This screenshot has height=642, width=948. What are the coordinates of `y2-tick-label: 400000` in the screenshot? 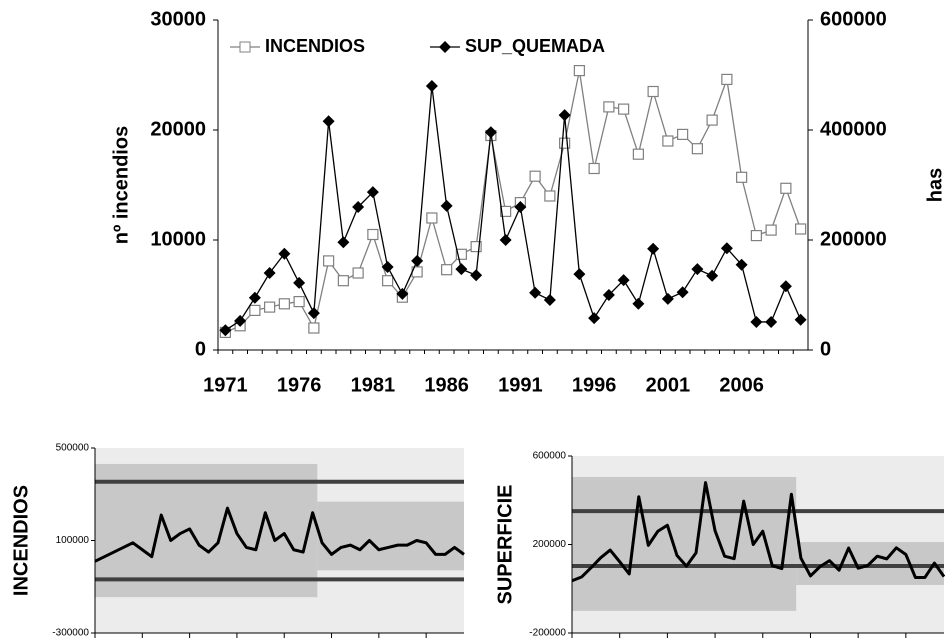 It's located at (853, 129).